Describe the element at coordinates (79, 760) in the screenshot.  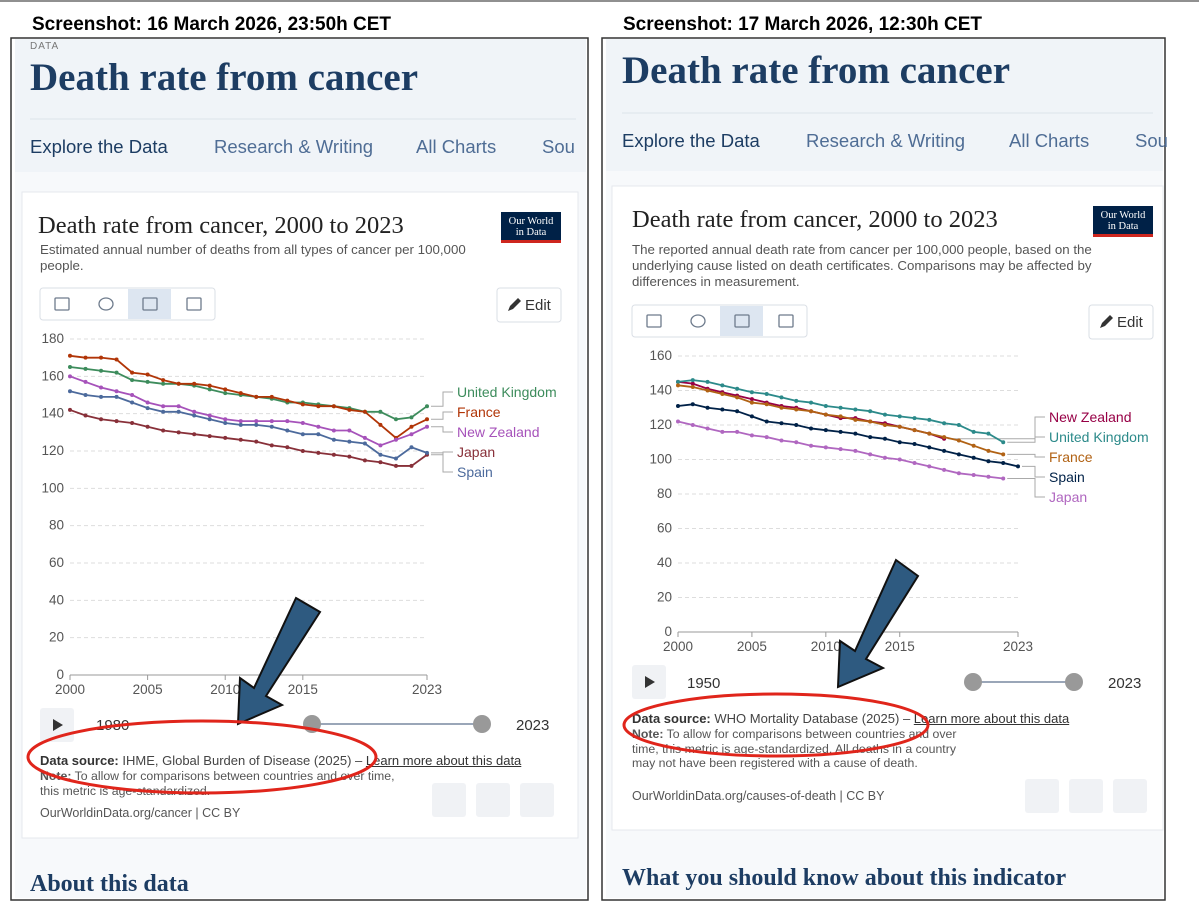
I see `data-source-label: Data source:` at that location.